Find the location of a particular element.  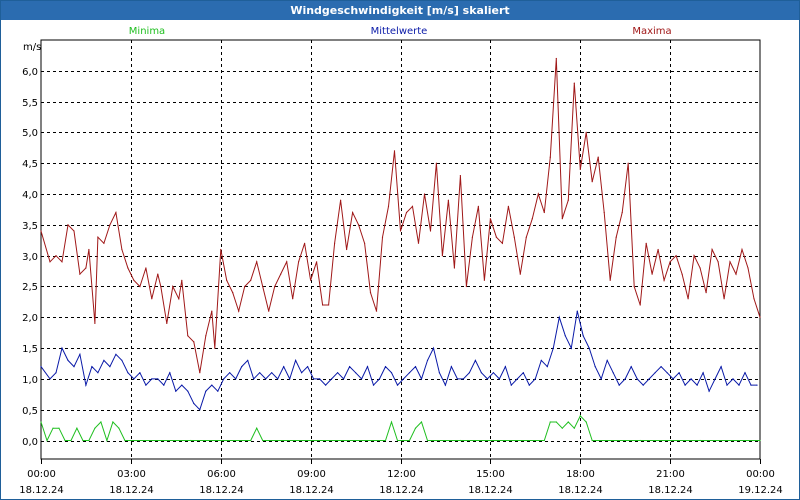

y-tick-label: 6,0 is located at coordinates (30, 72).